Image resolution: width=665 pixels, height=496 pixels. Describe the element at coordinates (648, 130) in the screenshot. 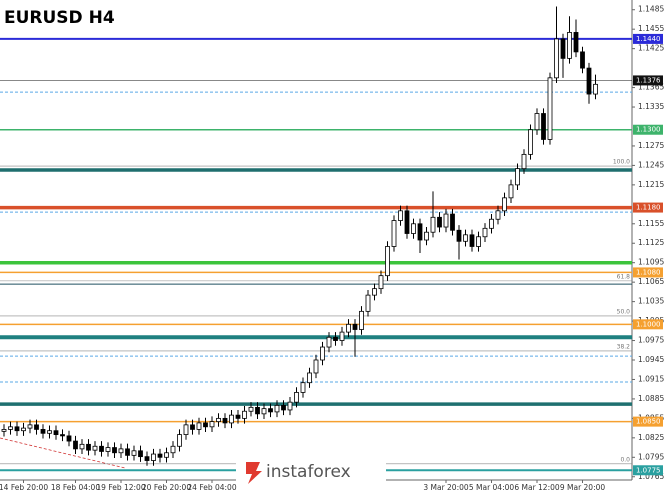

I see `level-label: 1.1300` at that location.